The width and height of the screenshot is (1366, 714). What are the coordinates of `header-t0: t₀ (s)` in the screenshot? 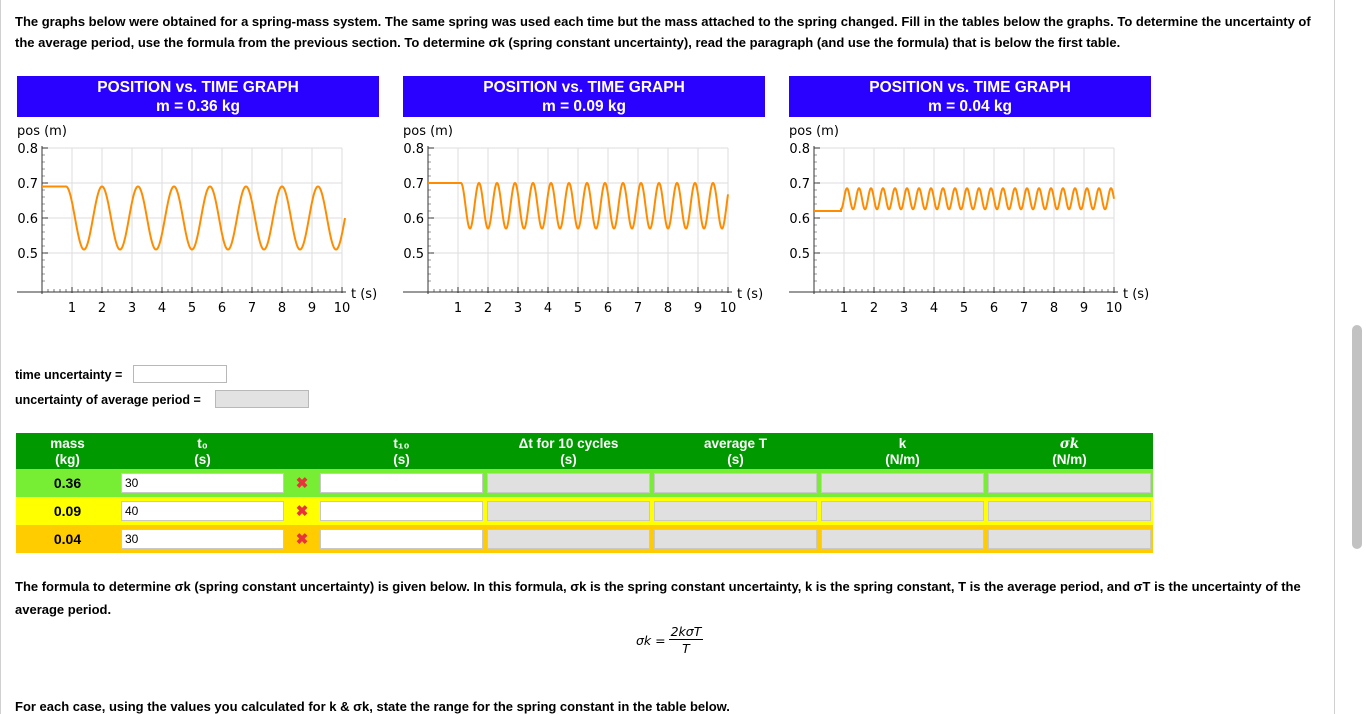 It's located at (202, 451).